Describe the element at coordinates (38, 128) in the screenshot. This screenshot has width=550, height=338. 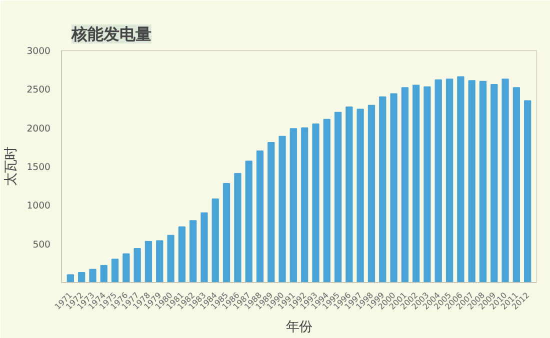
I see `y-tick-label: 2000` at that location.